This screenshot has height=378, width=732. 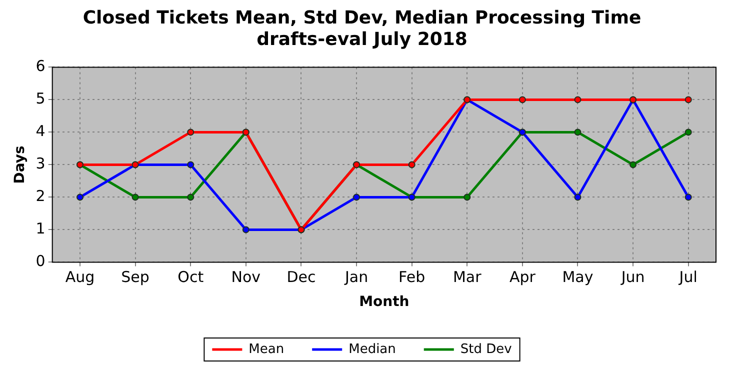 What do you see at coordinates (522, 277) in the screenshot?
I see `x-tick-label: Apr` at bounding box center [522, 277].